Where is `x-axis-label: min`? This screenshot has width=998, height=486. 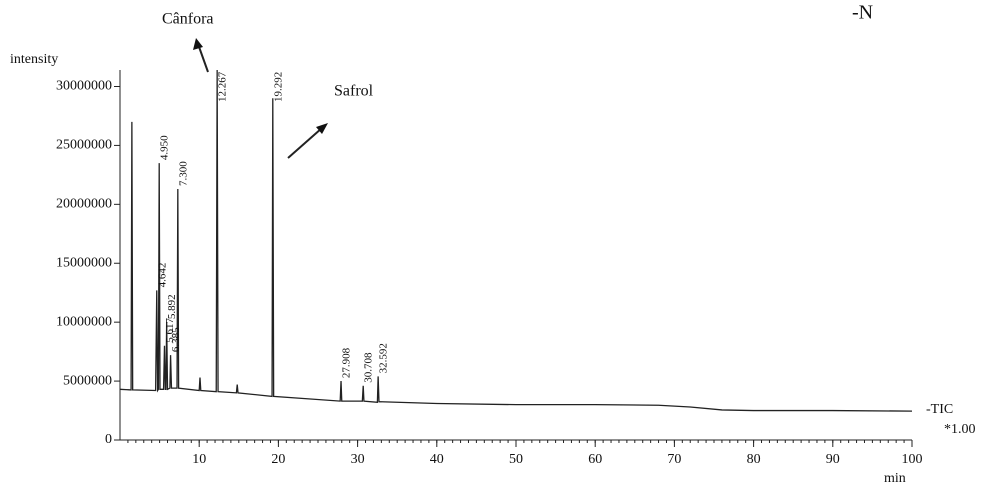
x-axis-label: min is located at coordinates (895, 478).